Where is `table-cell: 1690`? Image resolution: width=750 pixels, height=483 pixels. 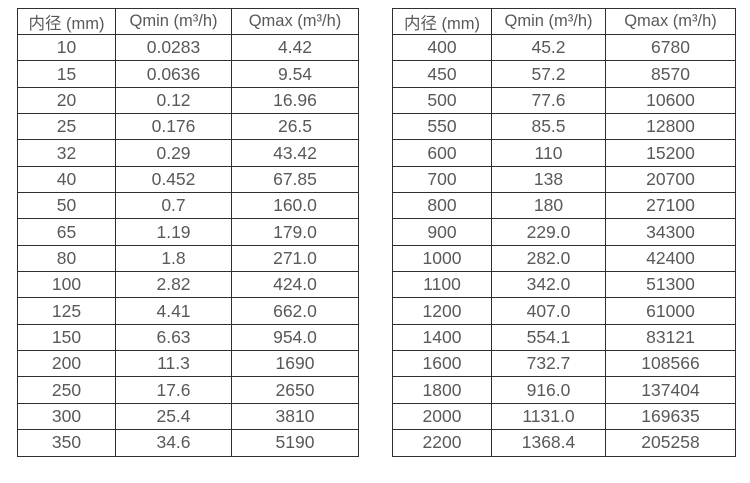 table-cell: 1690 is located at coordinates (295, 364).